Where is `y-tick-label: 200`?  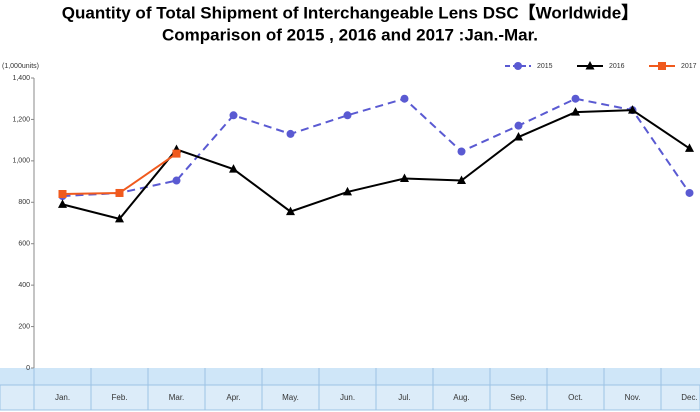
y-tick-label: 200 is located at coordinates (24, 326).